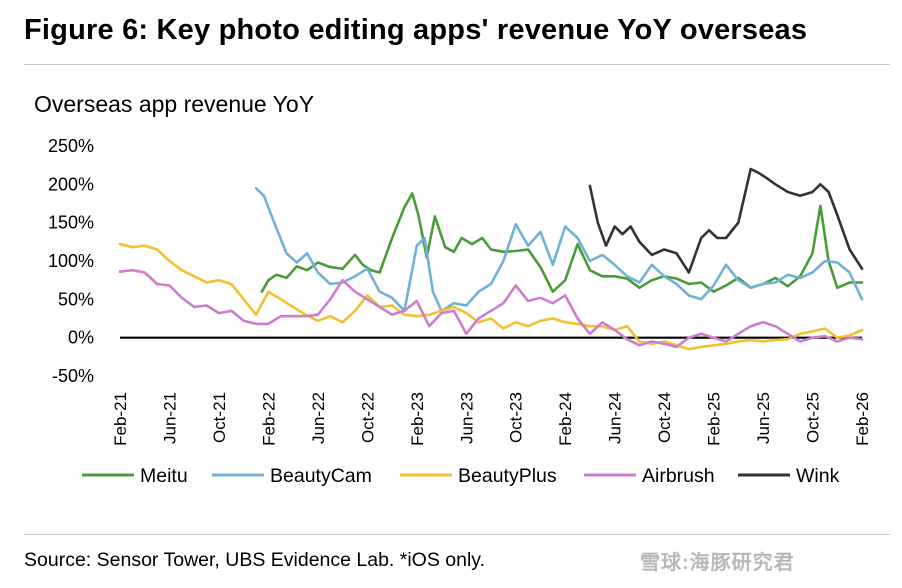  Describe the element at coordinates (174, 104) in the screenshot. I see `chart-title: Overseas app revenue YoY` at that location.